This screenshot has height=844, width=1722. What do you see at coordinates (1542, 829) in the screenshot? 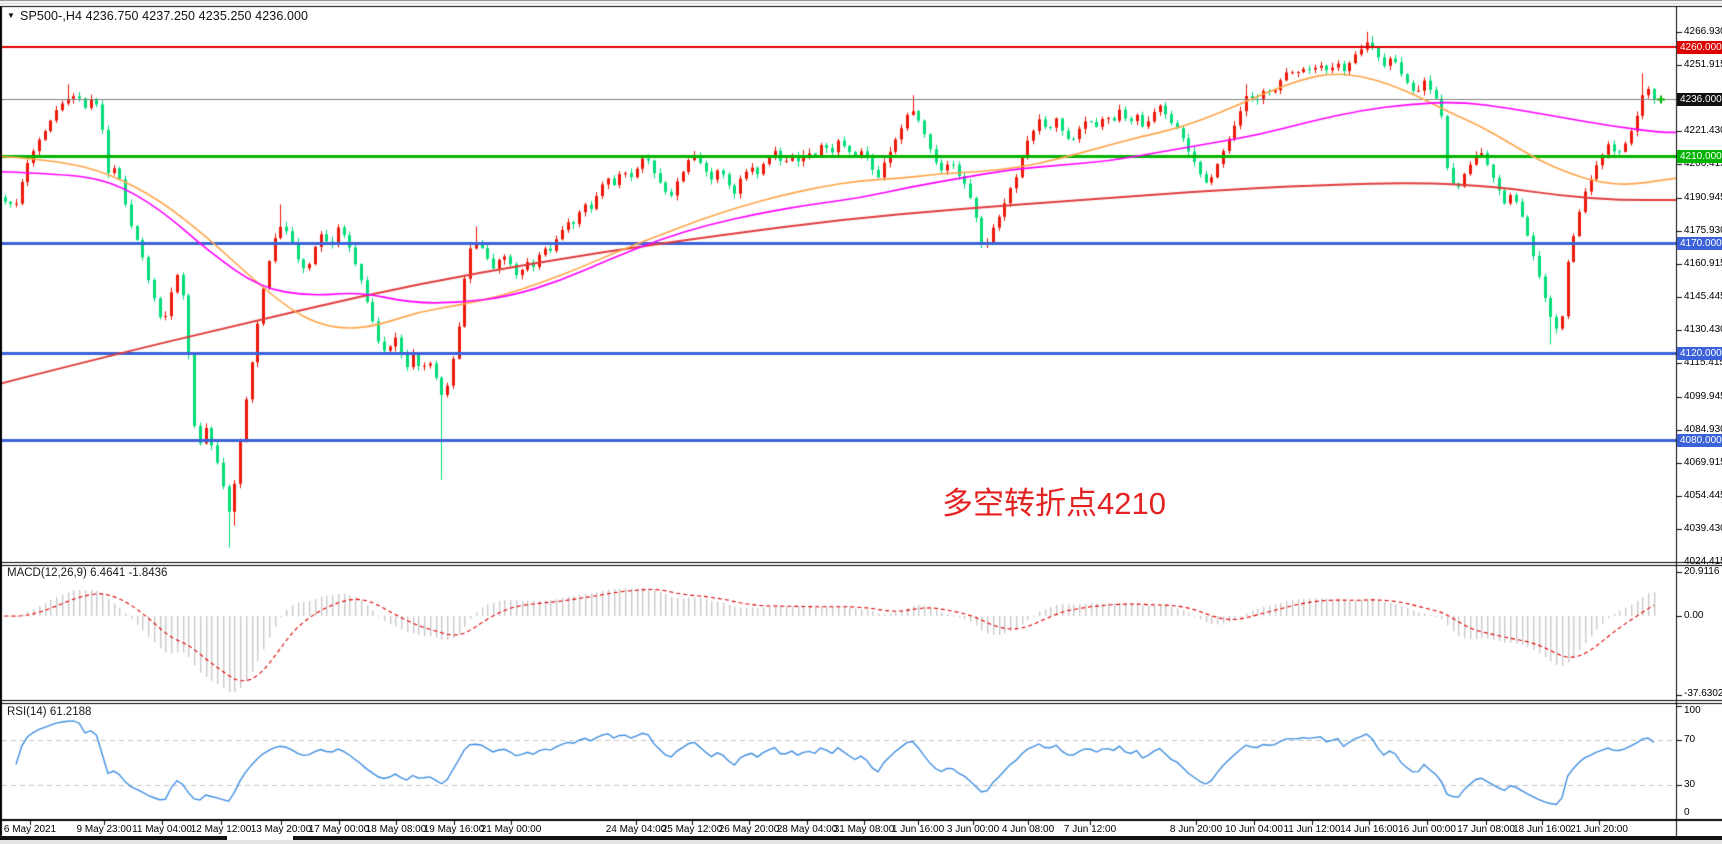
I see `time-tick-label: 18 Jun 16:00` at bounding box center [1542, 829].